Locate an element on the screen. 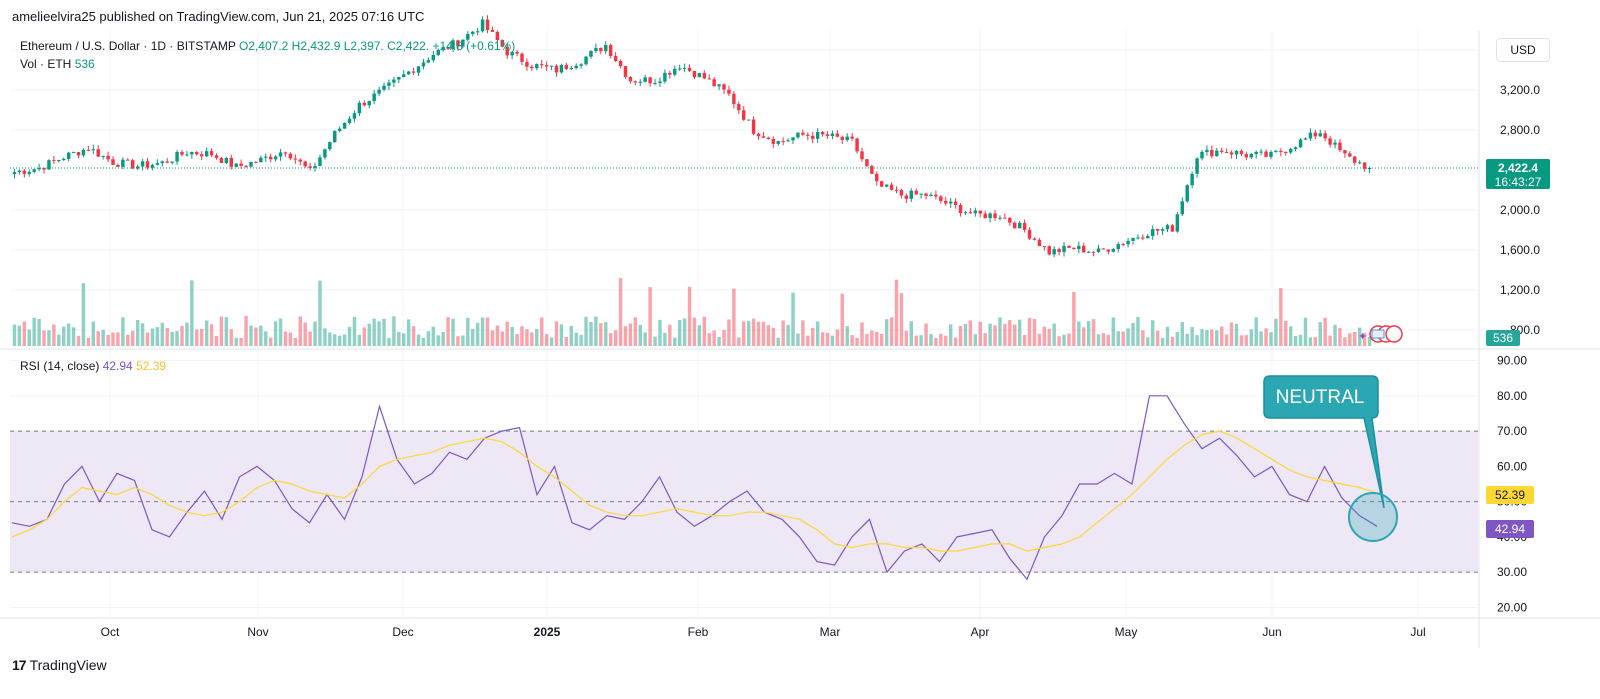  neutral-callout: NEUTRAL is located at coordinates (1330, 458).